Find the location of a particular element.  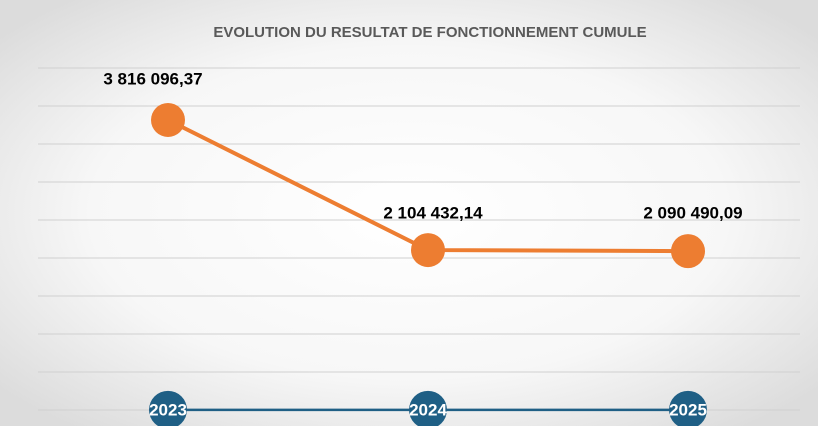

data-label: 2023 is located at coordinates (168, 409).